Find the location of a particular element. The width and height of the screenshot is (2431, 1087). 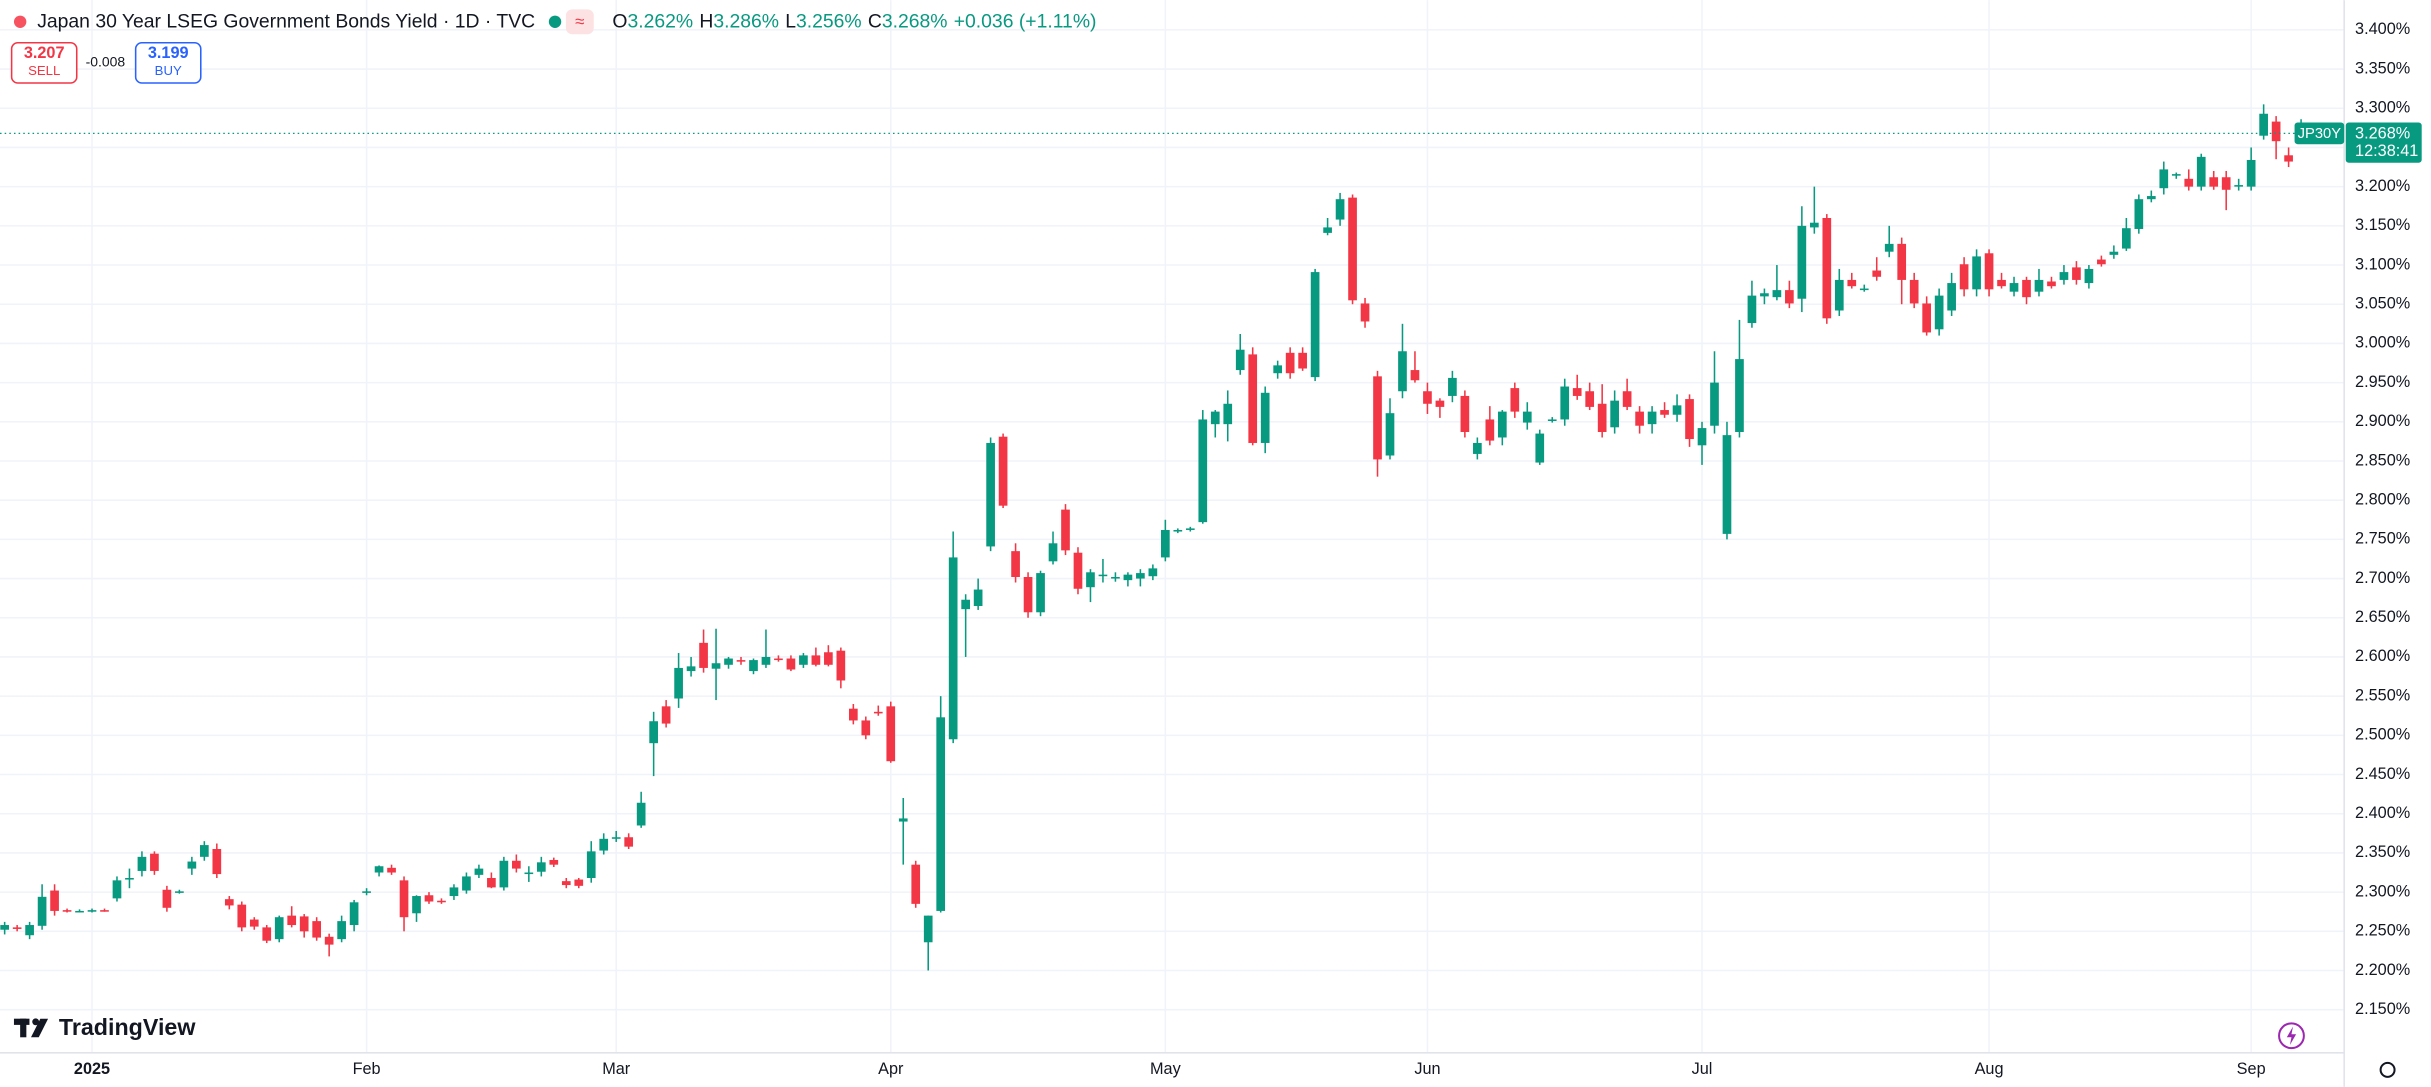

y-tick-label: 2.200% is located at coordinates (2382, 970).